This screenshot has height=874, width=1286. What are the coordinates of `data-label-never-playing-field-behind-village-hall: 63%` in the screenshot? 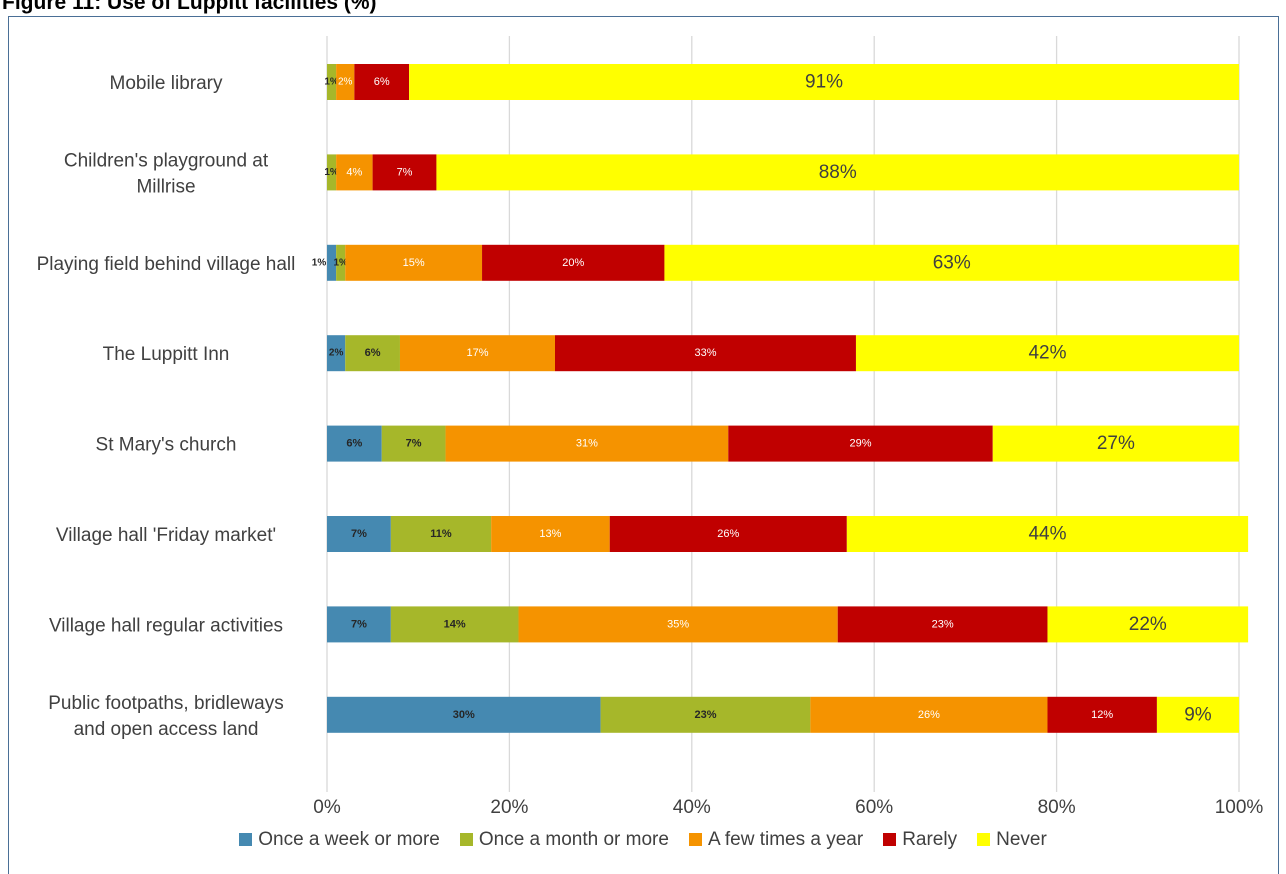 It's located at (952, 262).